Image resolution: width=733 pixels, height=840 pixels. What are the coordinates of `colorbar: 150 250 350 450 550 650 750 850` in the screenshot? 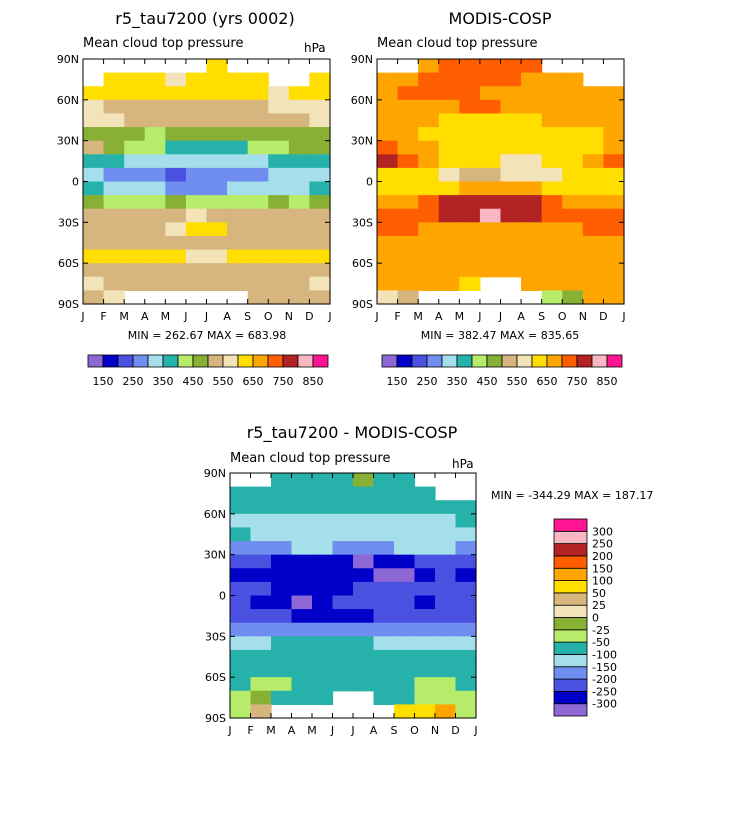 It's located at (502, 371).